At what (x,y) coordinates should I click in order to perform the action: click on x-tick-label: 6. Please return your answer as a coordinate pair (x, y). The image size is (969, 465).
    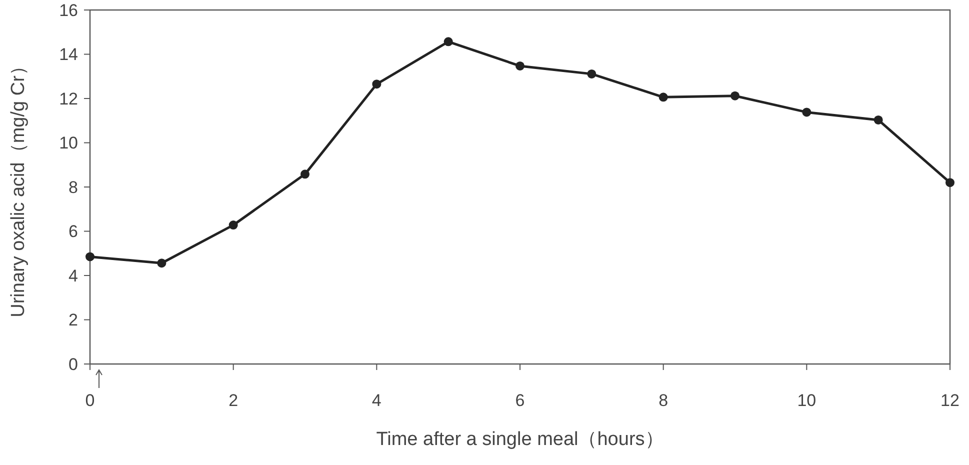
    Looking at the image, I should click on (520, 400).